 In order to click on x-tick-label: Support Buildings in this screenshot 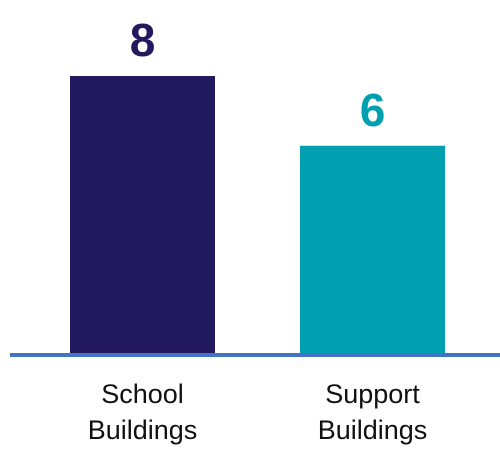, I will do `click(372, 412)`.